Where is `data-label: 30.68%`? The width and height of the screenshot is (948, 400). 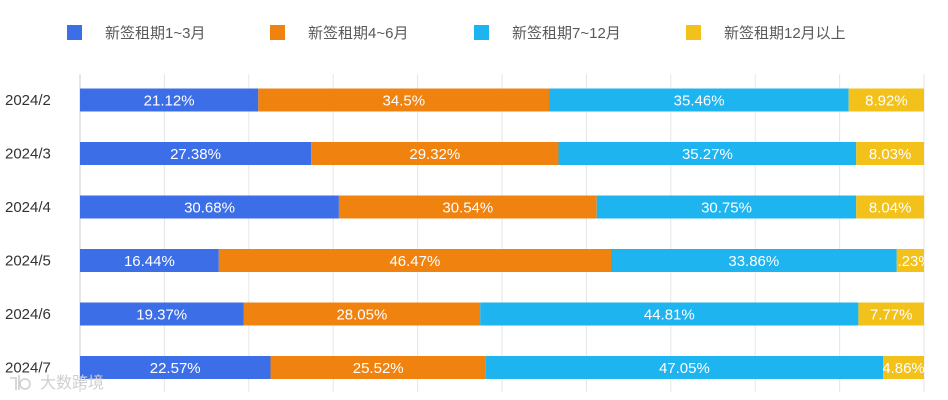 data-label: 30.68% is located at coordinates (209, 208).